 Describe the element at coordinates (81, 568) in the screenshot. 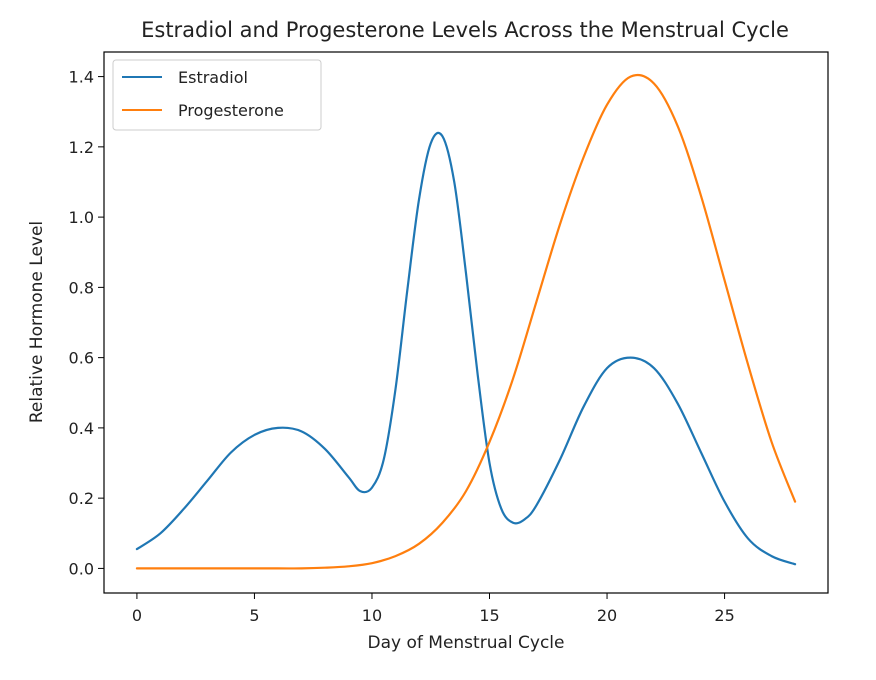

I see `y-tick-label: 0.0` at that location.